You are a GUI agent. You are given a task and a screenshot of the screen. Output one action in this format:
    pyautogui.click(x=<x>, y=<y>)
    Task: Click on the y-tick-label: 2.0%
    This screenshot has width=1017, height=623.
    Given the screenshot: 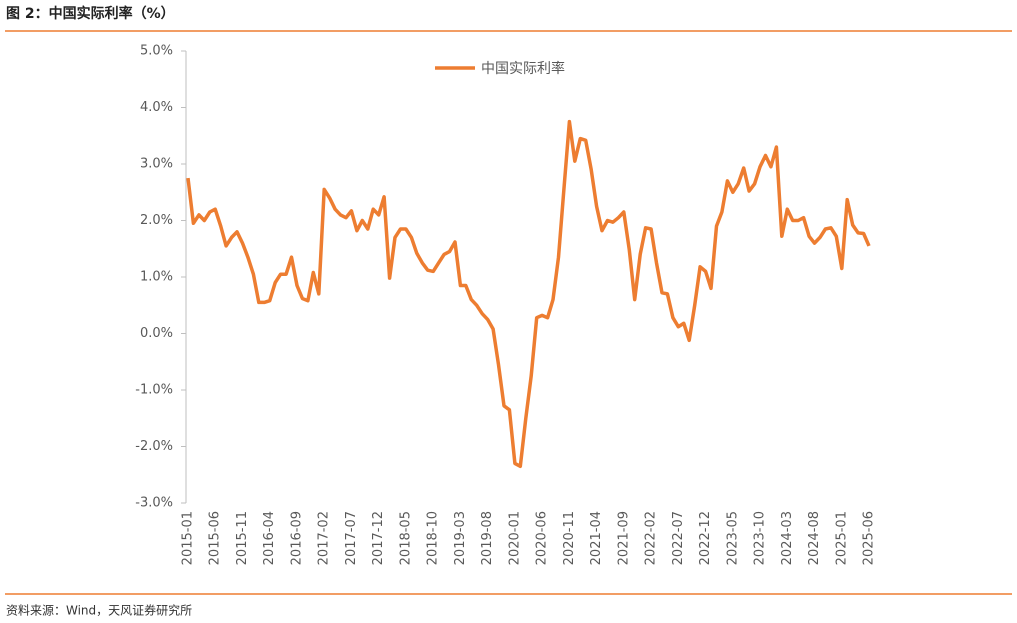 What is the action you would take?
    pyautogui.click(x=156, y=220)
    